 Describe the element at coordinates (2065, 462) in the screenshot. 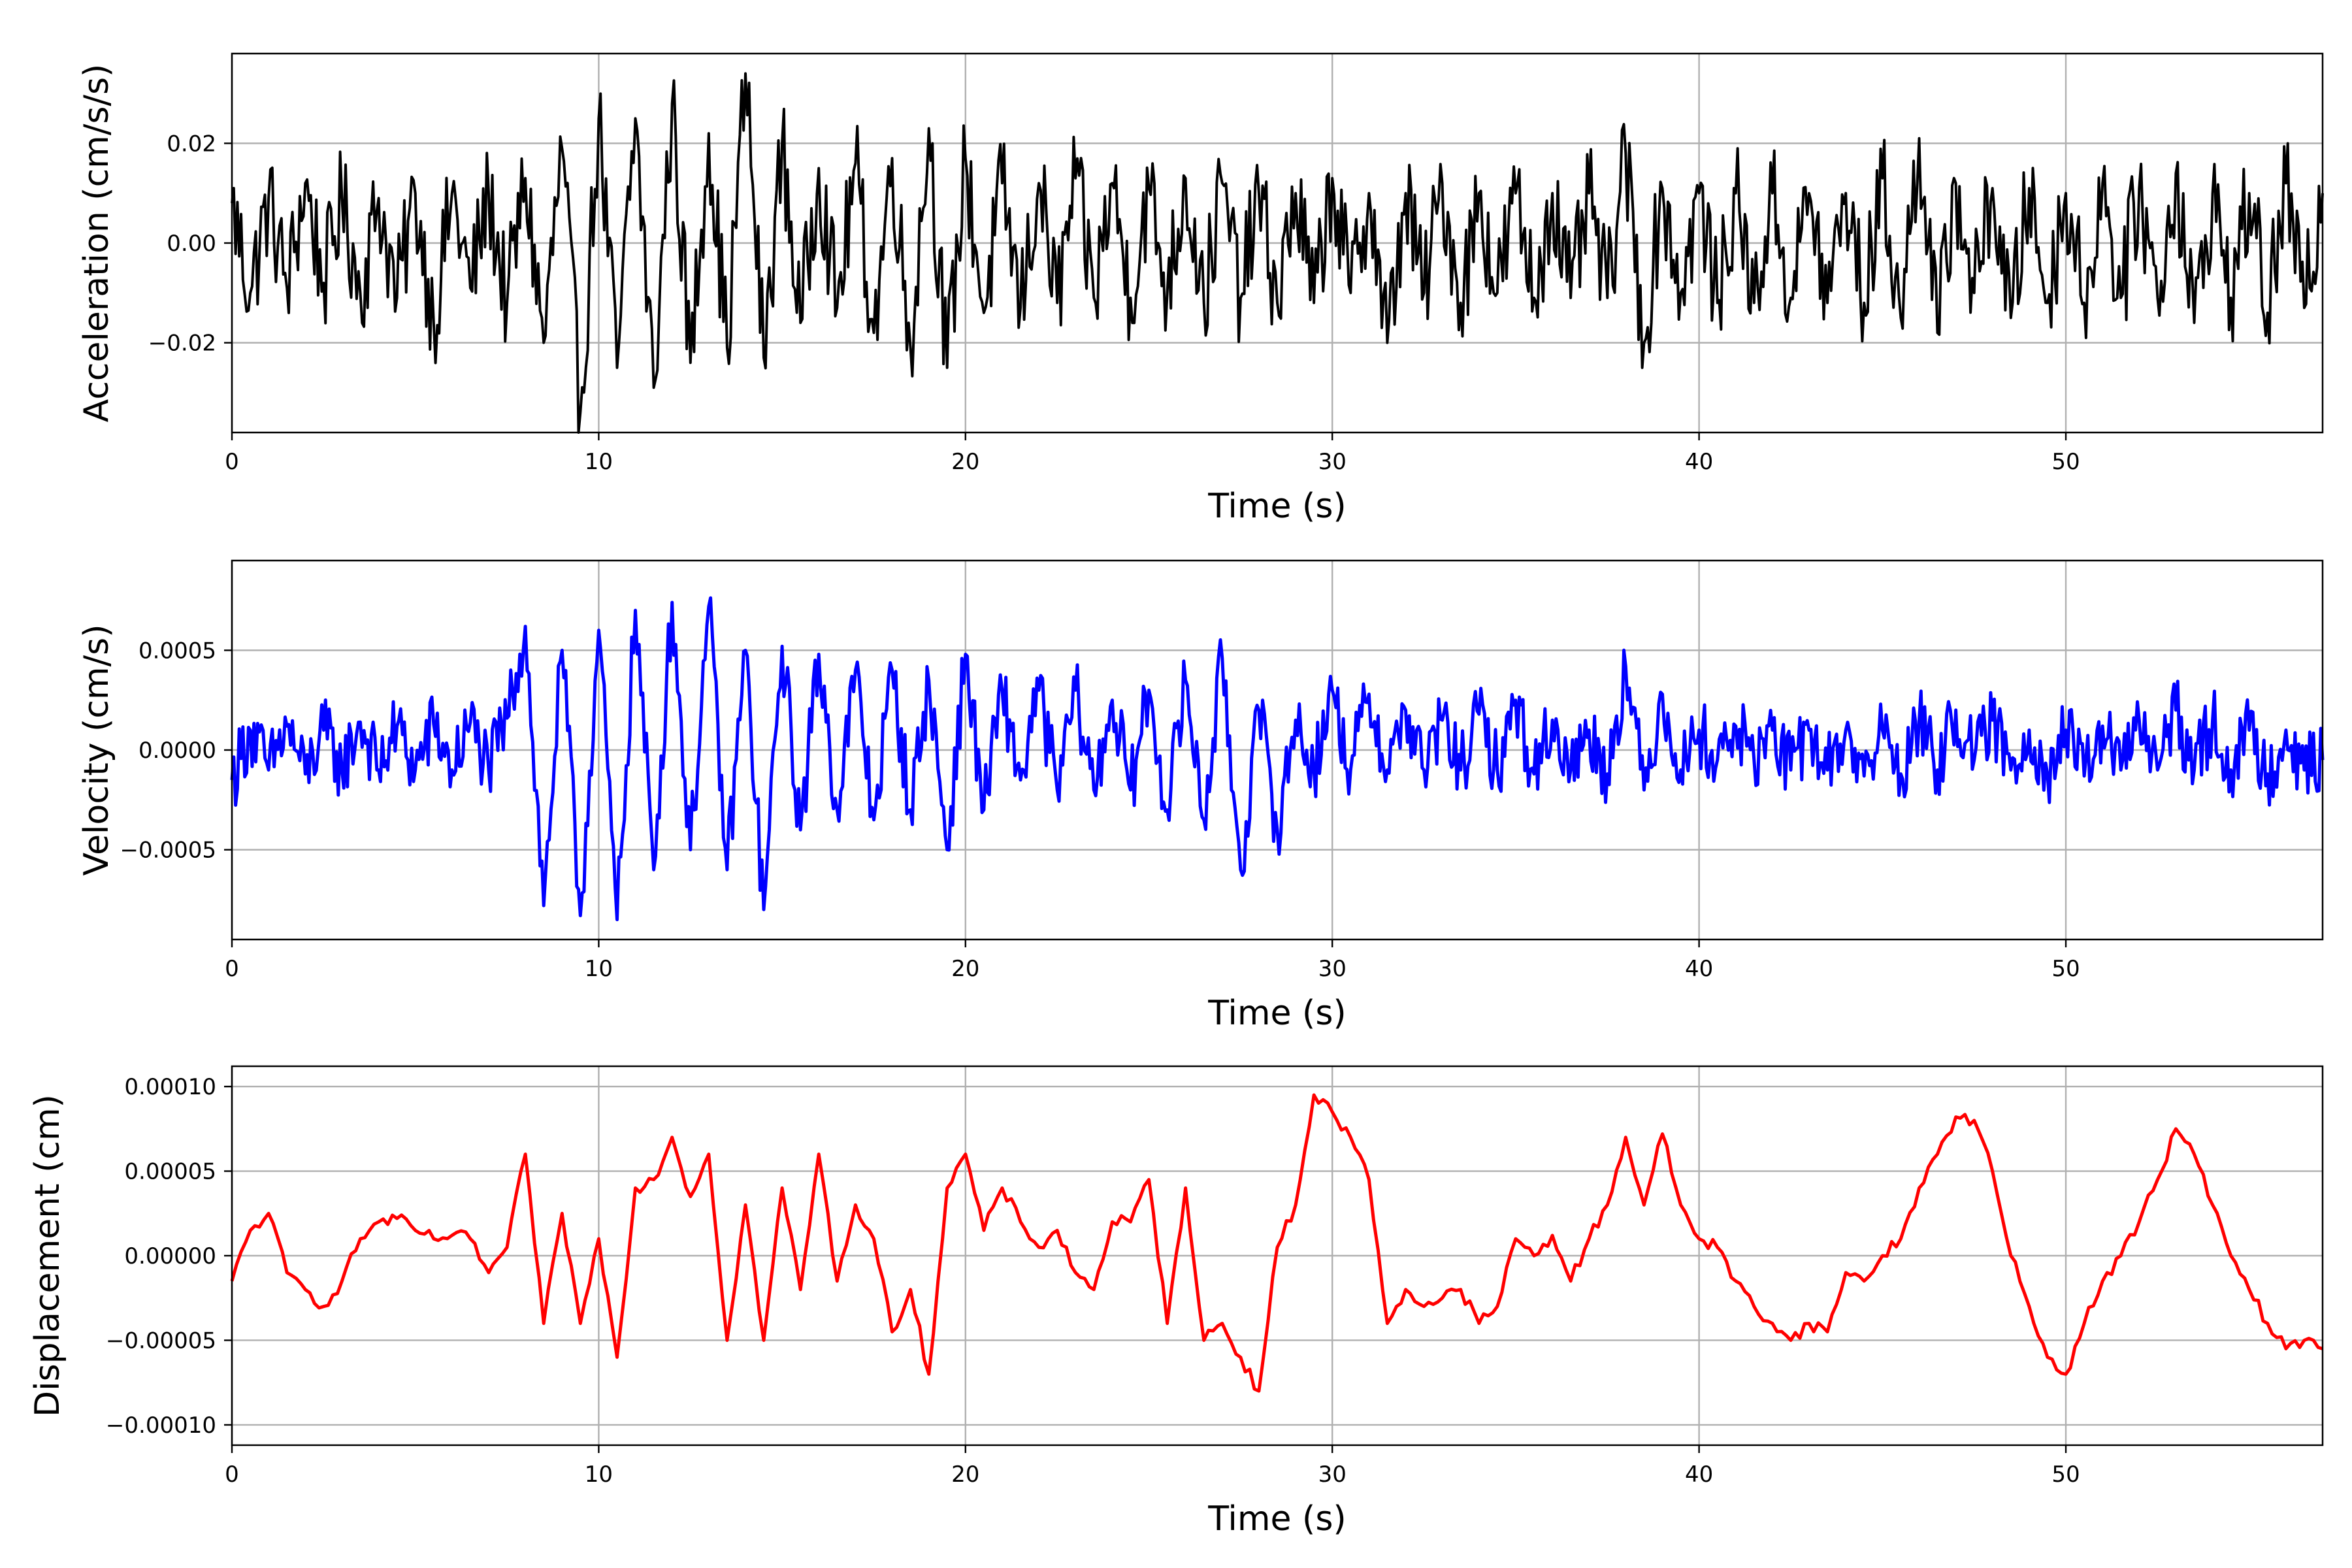

I see `acceleration-x-tick-label: 50` at that location.